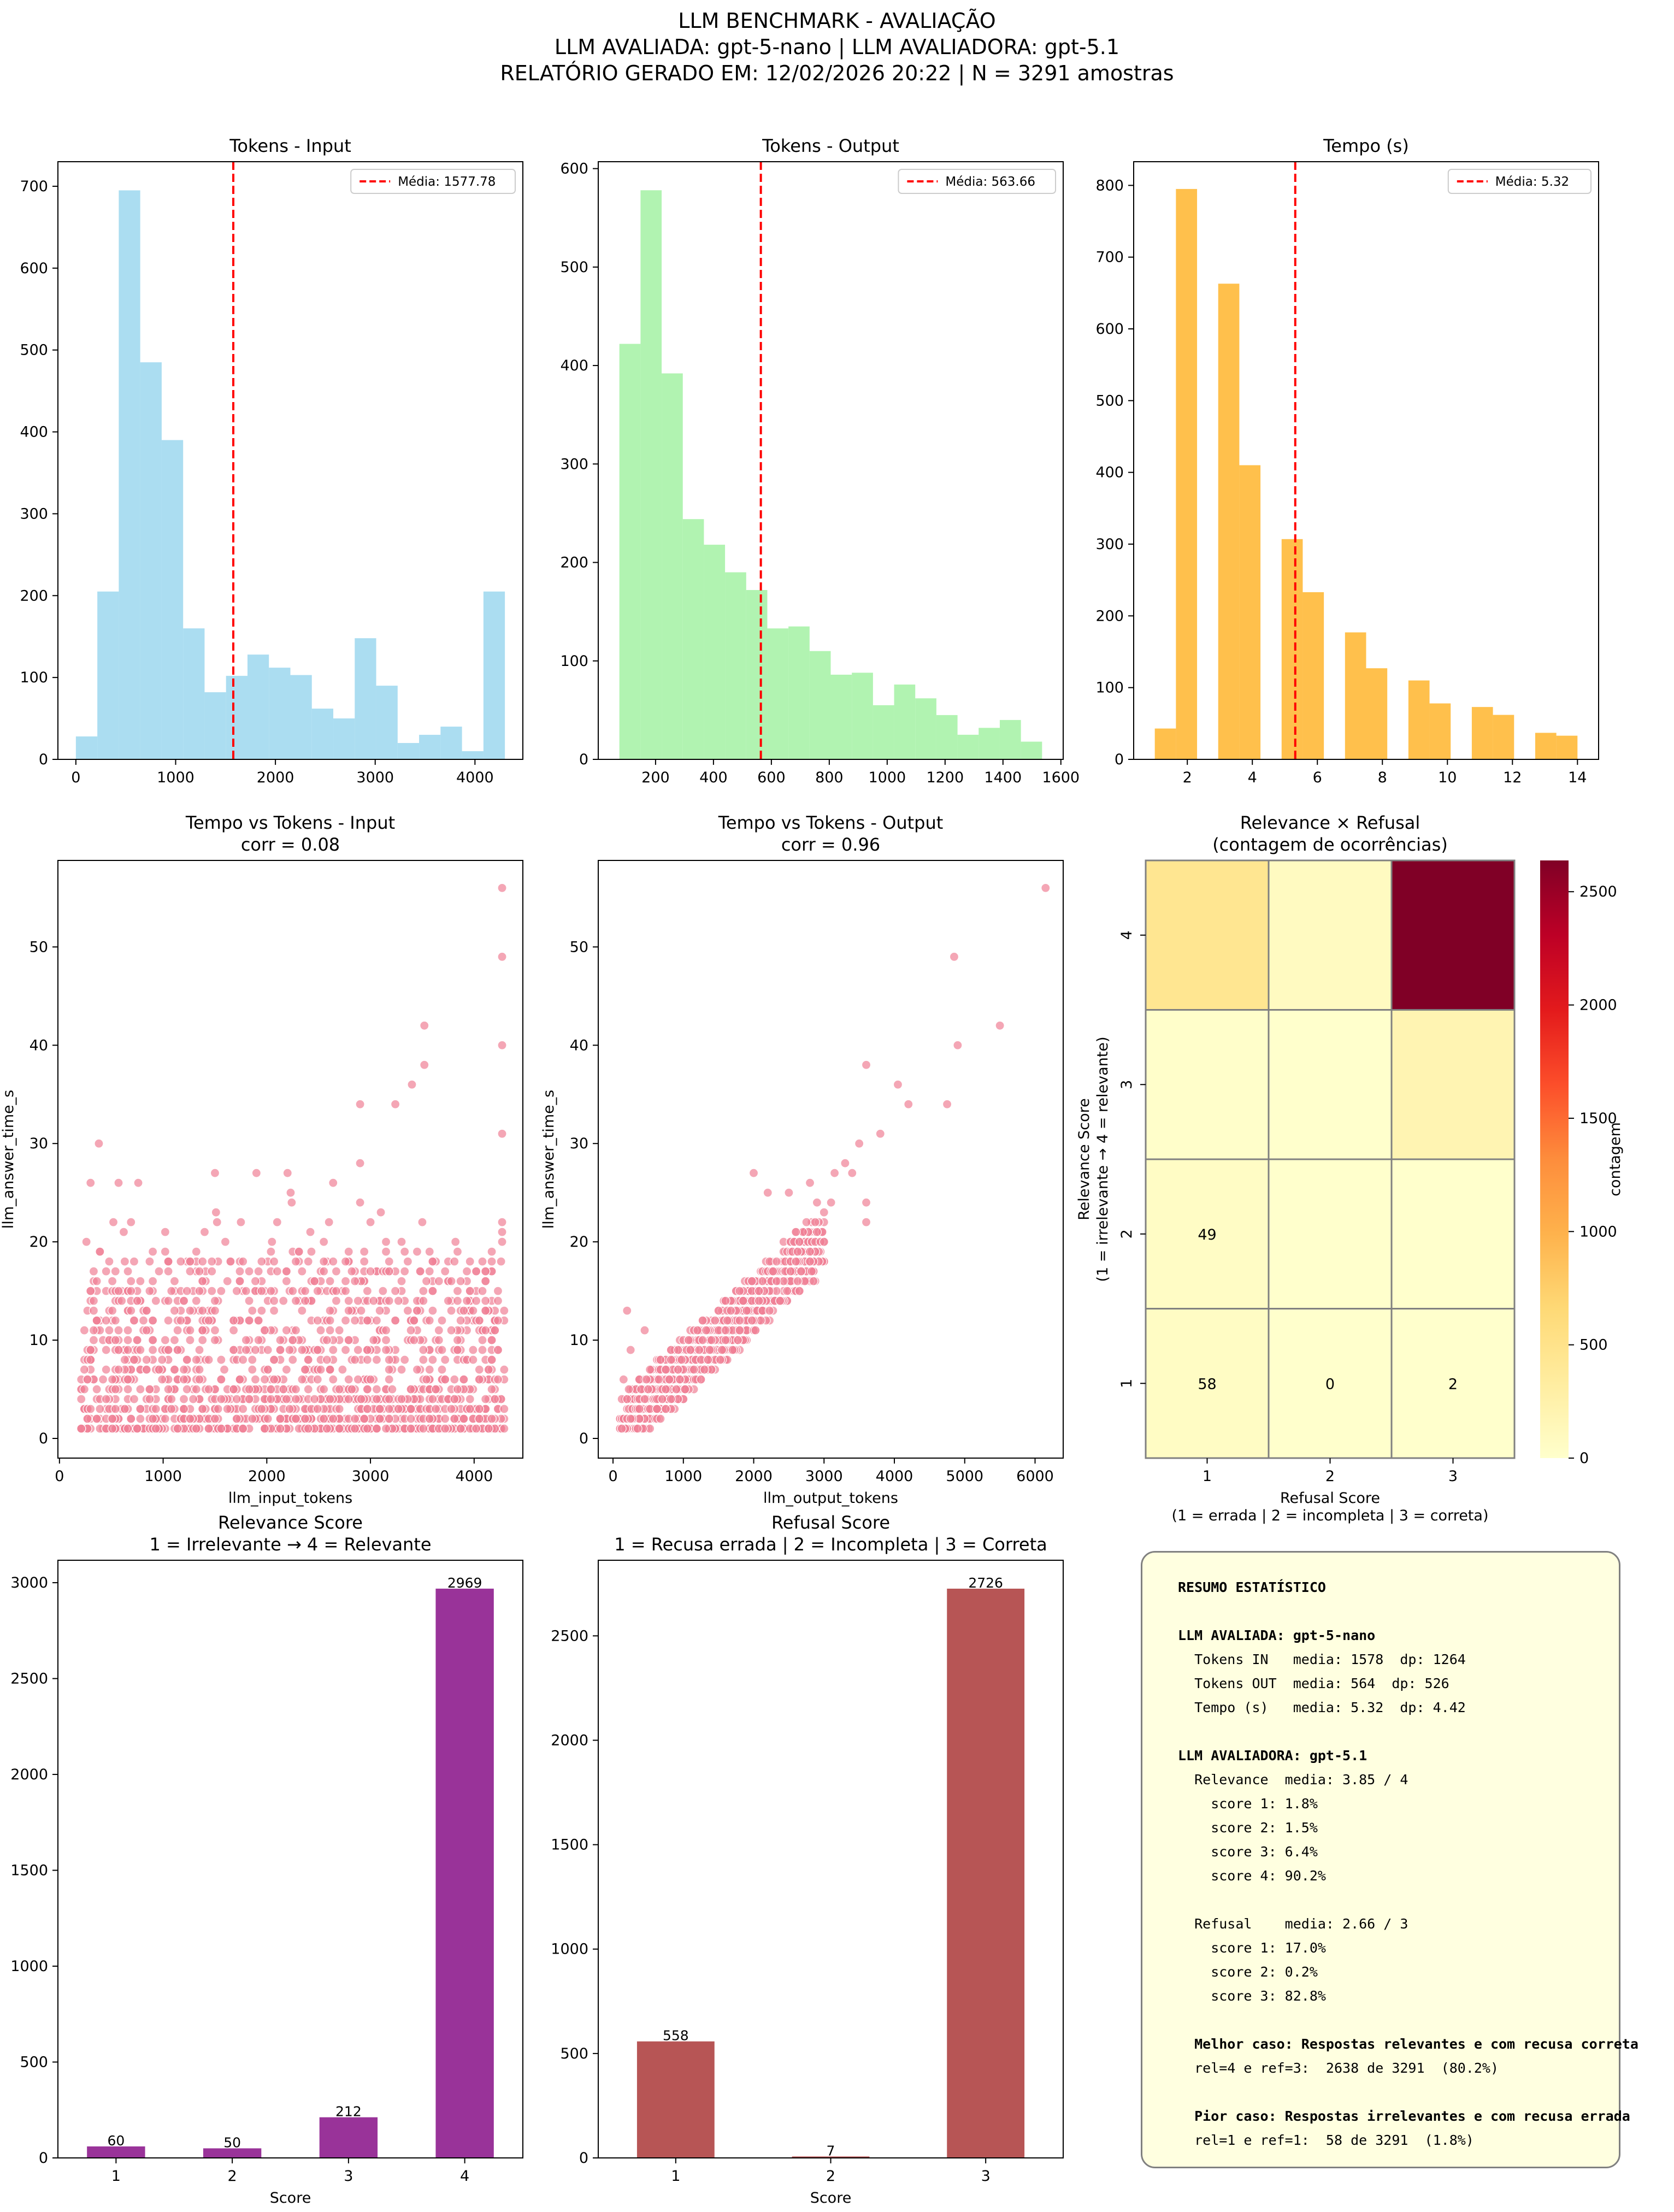  I want to click on summary-line: score 1: 1.8%, so click(1248, 1804).